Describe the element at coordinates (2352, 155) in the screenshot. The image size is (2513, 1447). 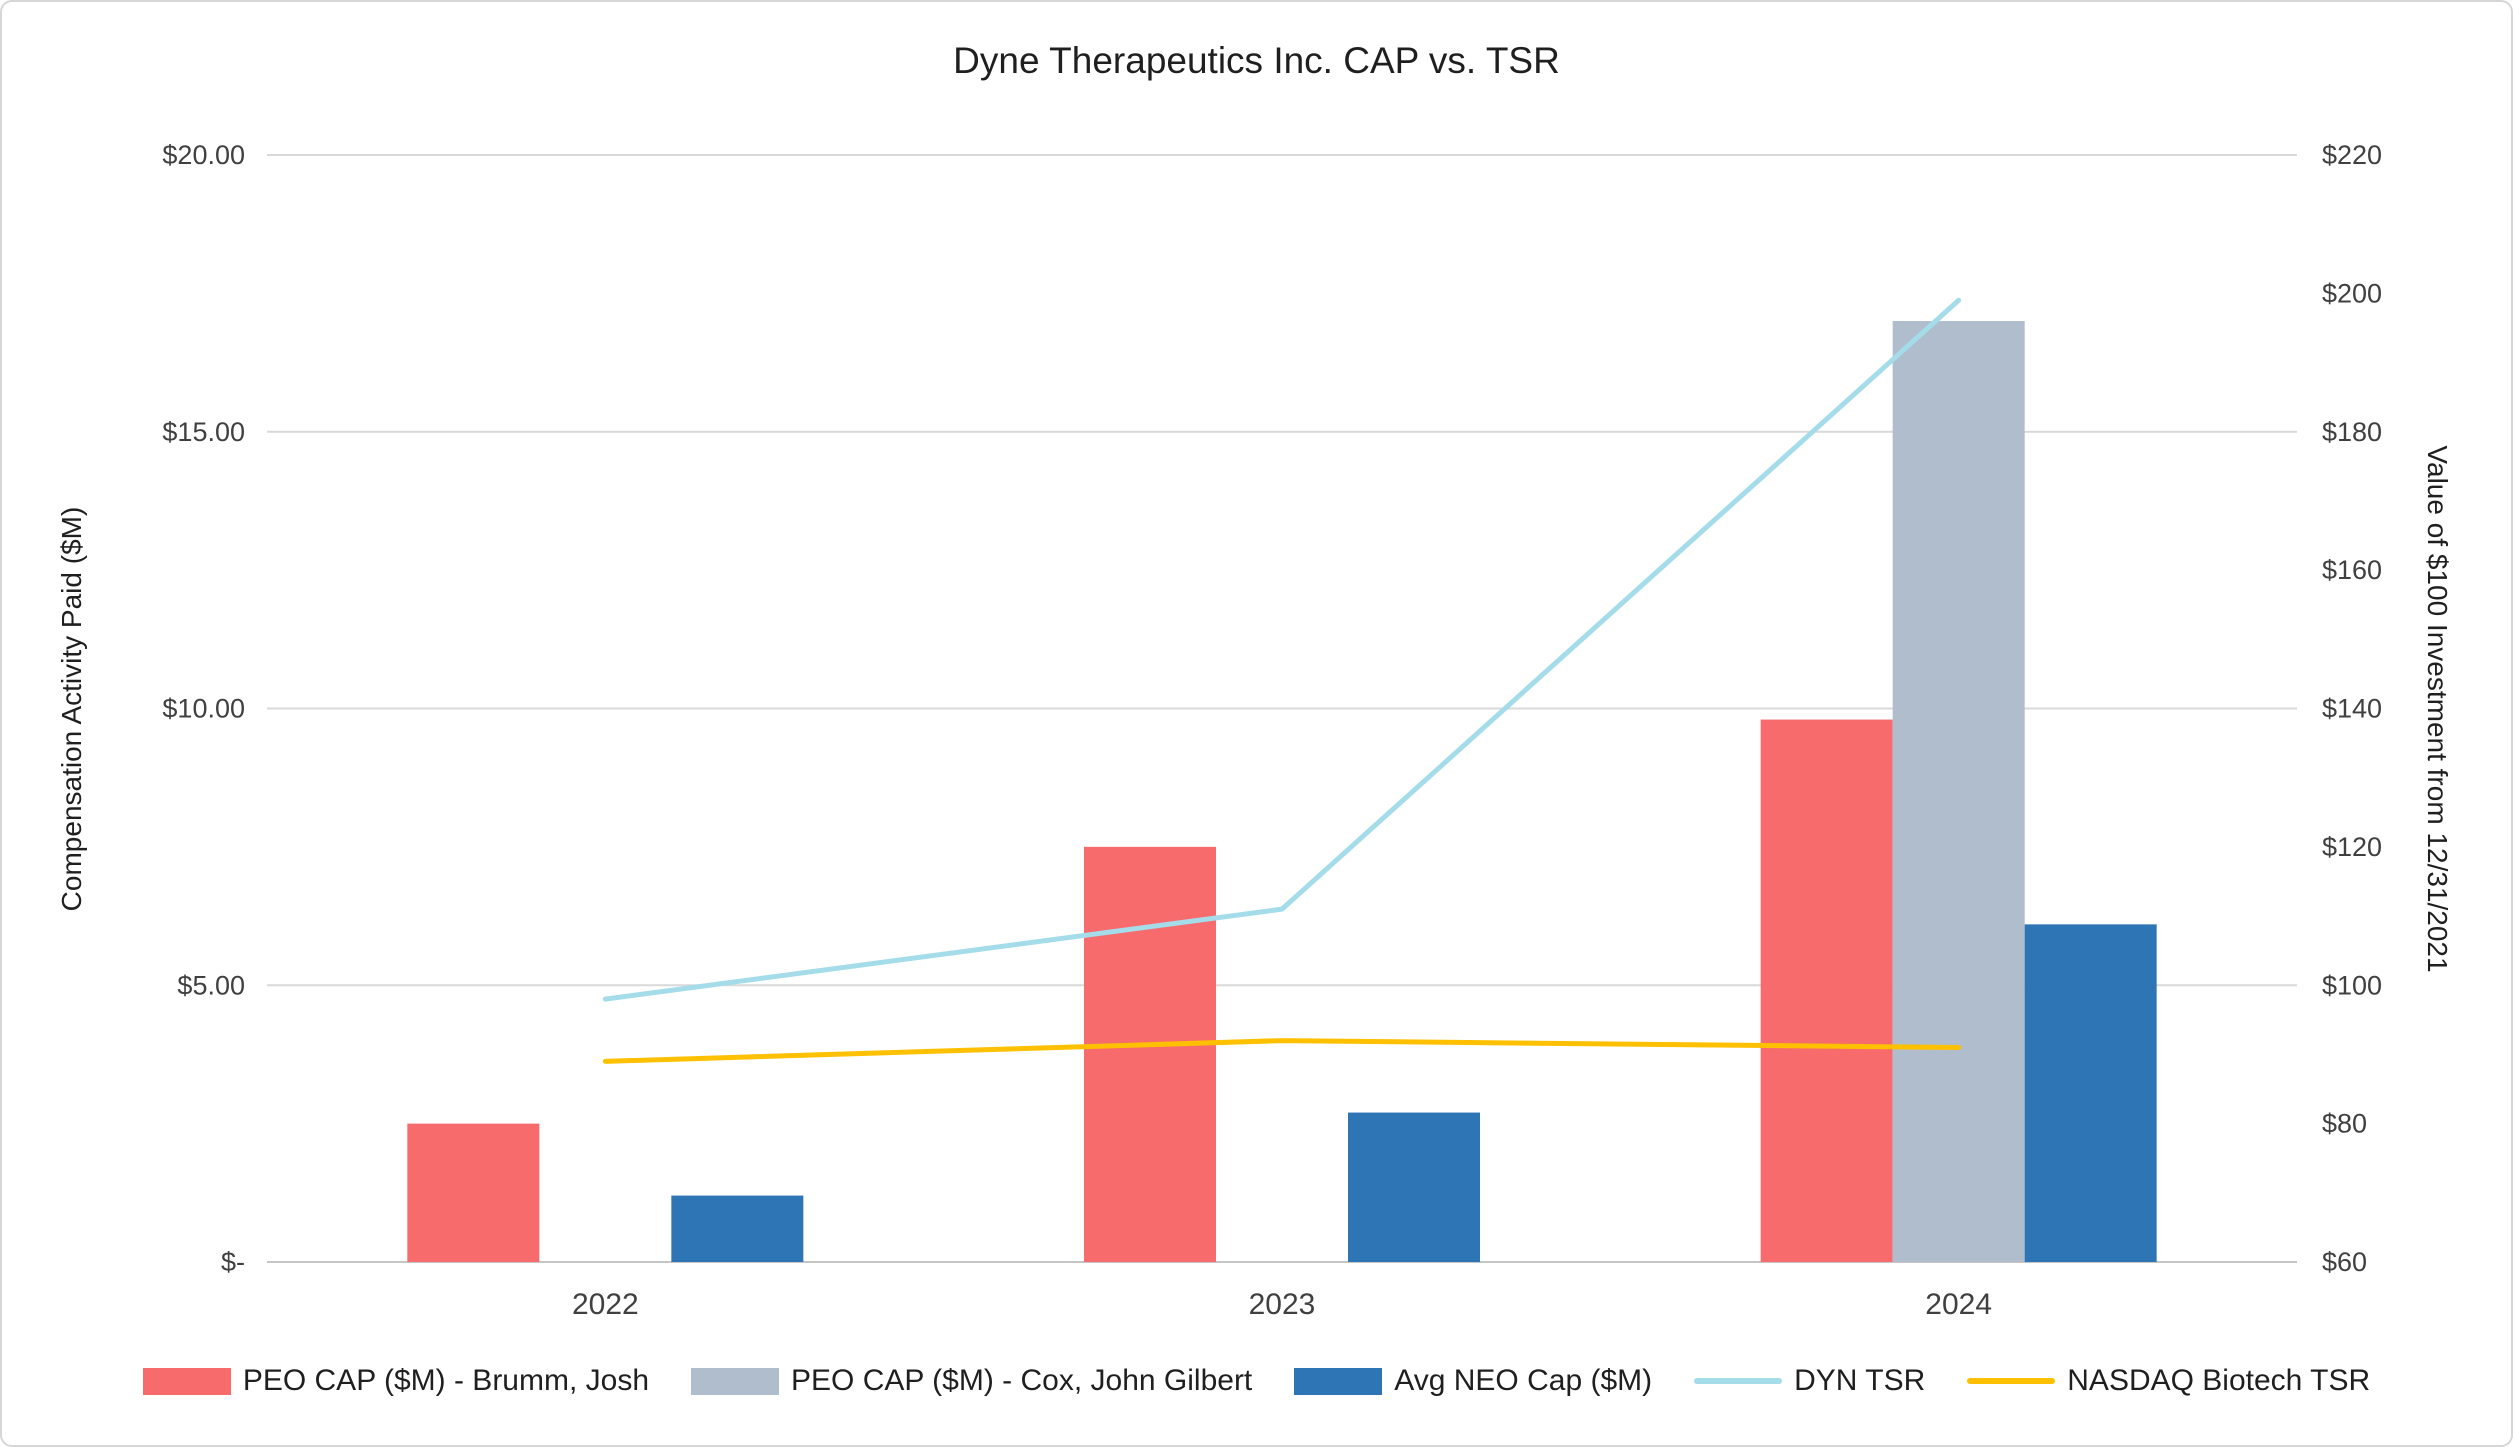
I see `right-axis-tick-label: $220` at that location.